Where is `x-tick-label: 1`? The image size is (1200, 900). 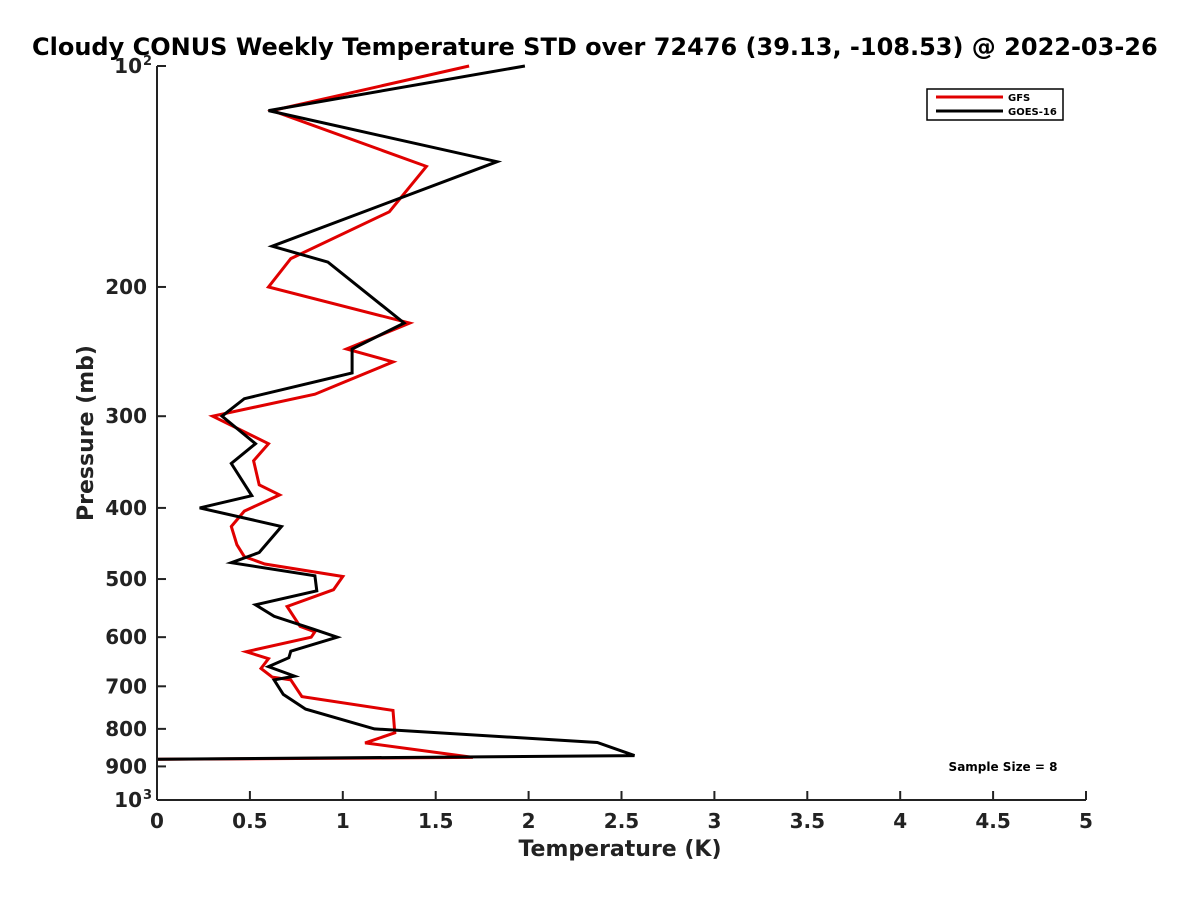
x-tick-label: 1 is located at coordinates (343, 821).